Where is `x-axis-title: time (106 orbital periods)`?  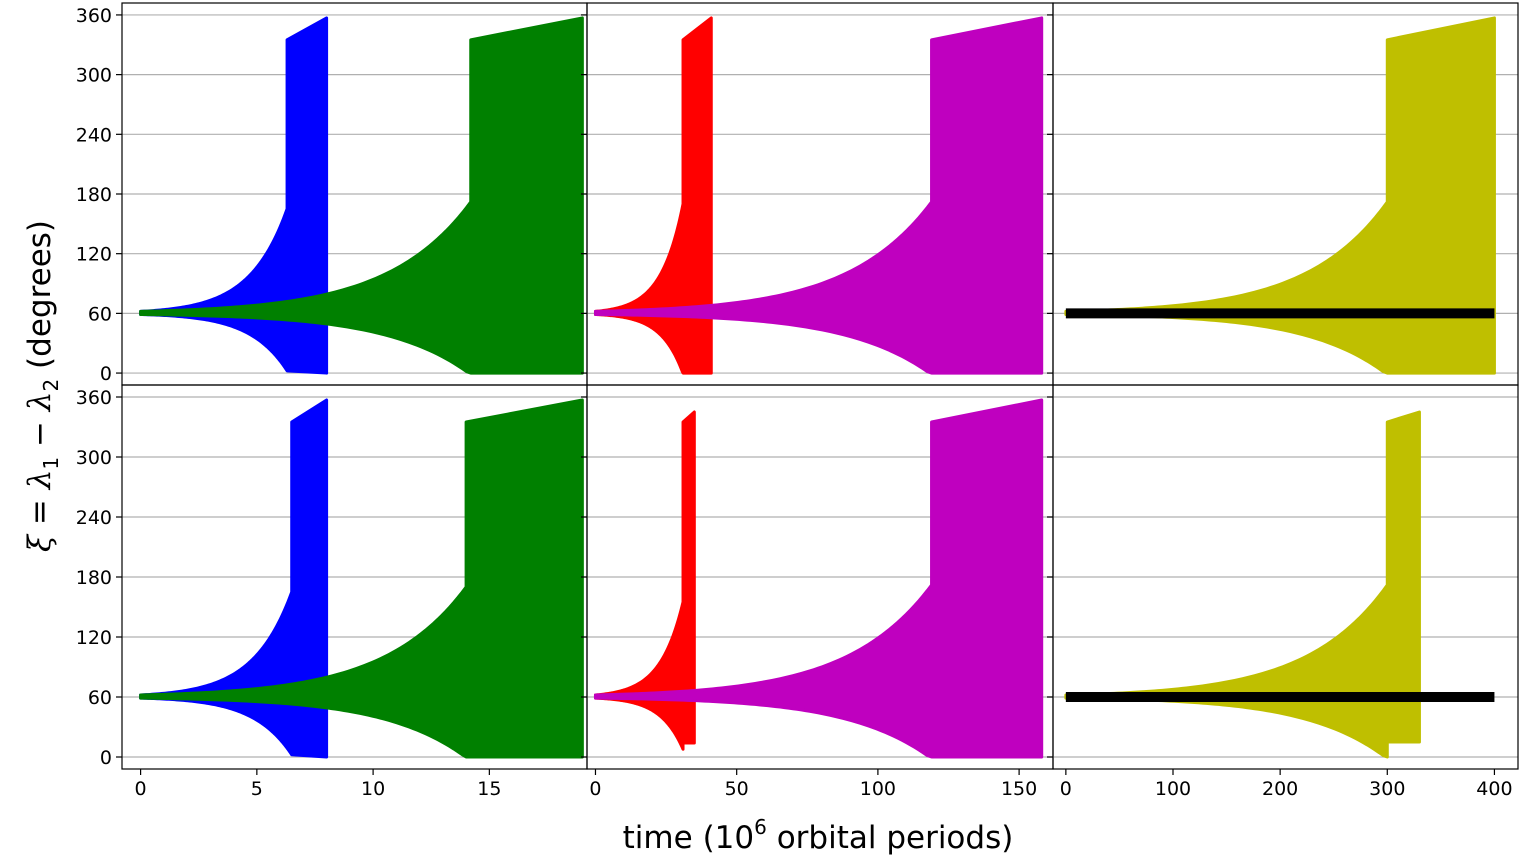
x-axis-title: time (106 orbital periods) is located at coordinates (818, 835).